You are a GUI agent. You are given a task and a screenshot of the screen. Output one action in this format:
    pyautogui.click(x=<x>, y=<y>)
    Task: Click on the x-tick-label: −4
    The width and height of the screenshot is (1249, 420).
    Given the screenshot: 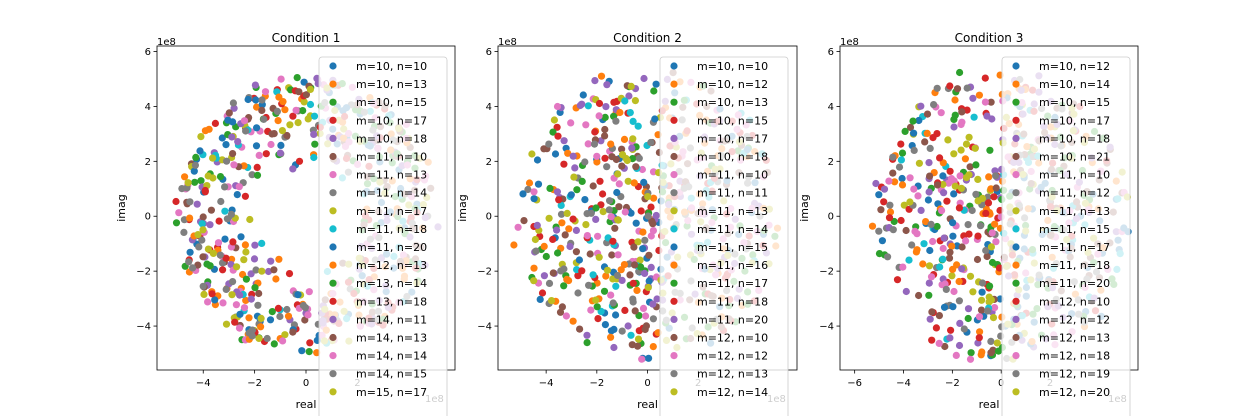 What is the action you would take?
    pyautogui.click(x=903, y=383)
    